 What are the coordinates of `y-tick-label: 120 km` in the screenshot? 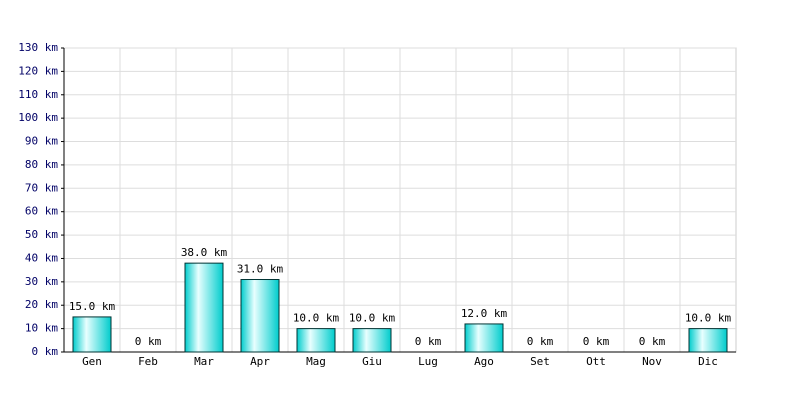 It's located at (38, 70).